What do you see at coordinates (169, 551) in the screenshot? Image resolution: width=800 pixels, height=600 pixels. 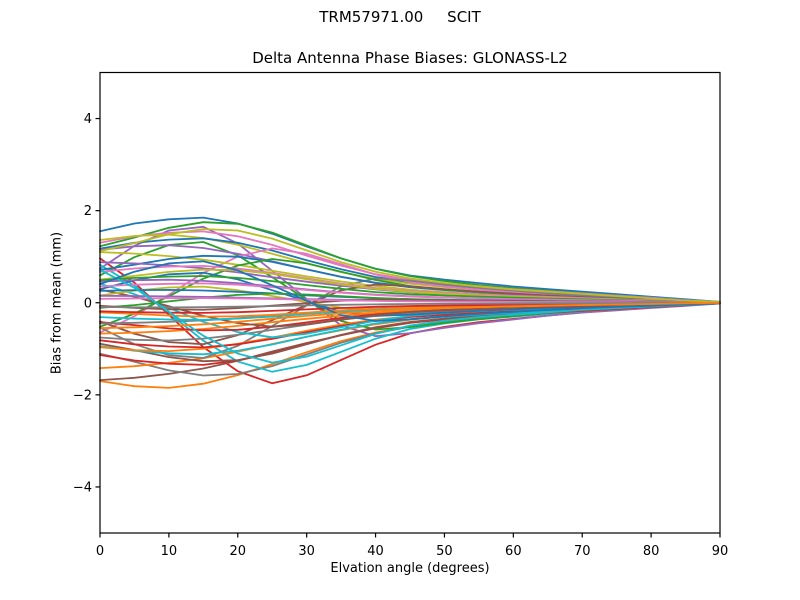 I see `x-tick-label: 10` at bounding box center [169, 551].